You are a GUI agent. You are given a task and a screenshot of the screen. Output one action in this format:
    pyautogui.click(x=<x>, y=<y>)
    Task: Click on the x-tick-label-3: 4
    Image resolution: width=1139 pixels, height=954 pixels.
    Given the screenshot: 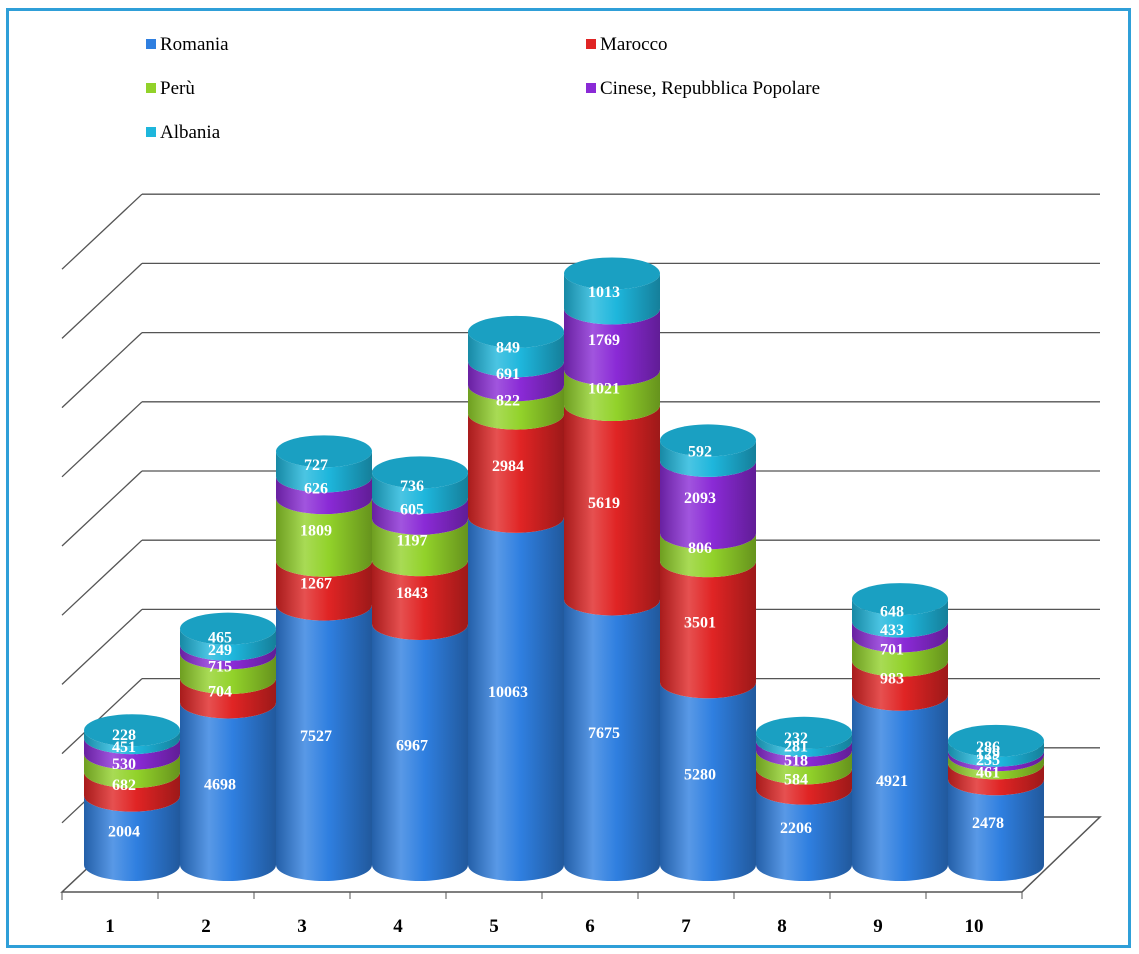 What is the action you would take?
    pyautogui.click(x=398, y=926)
    